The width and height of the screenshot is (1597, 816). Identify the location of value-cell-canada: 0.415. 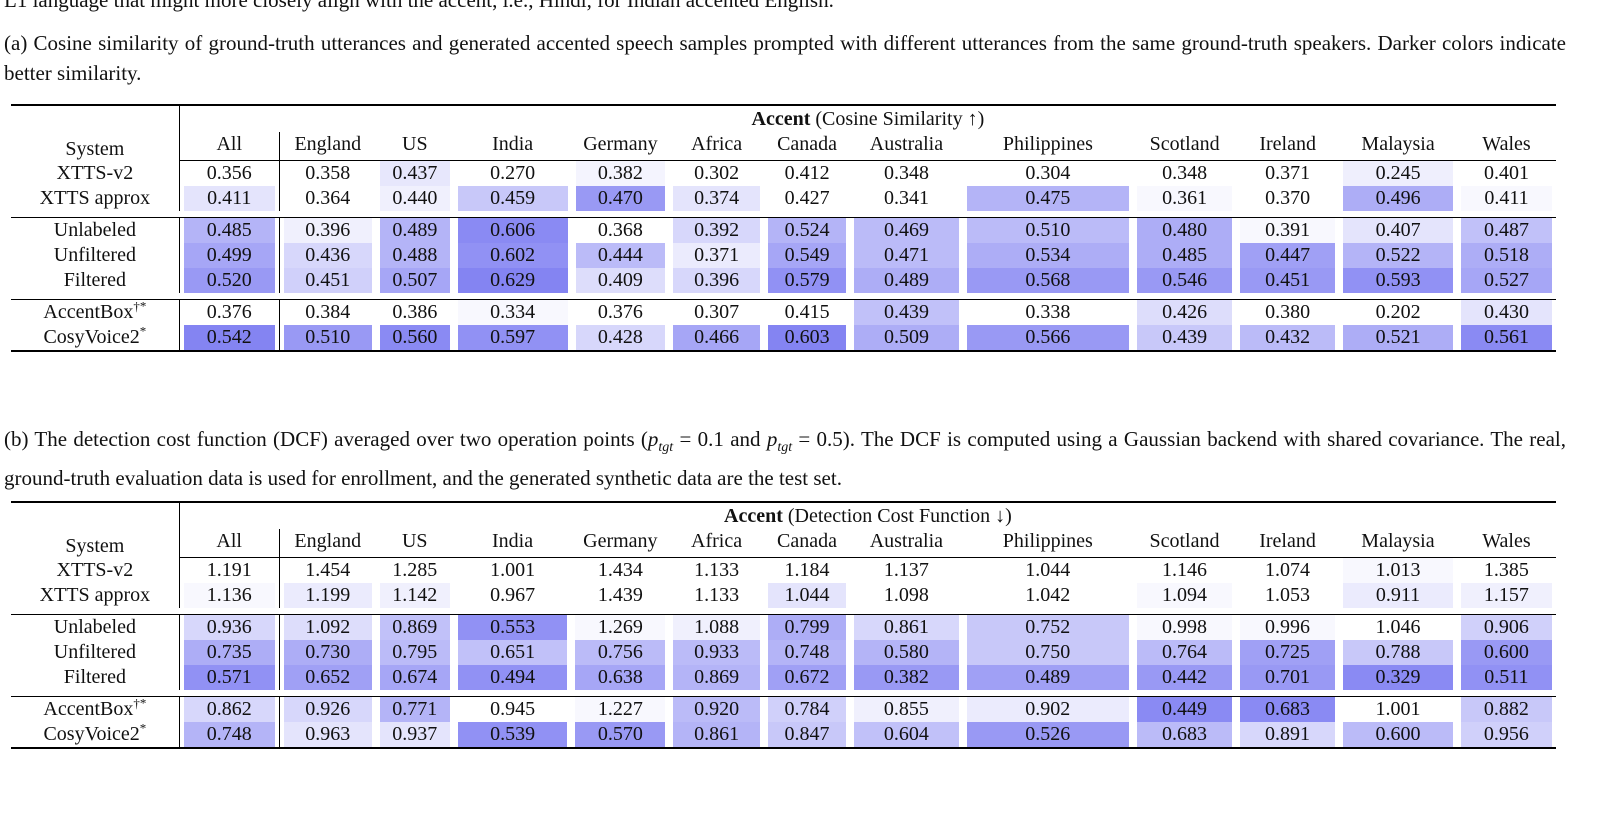
(807, 312).